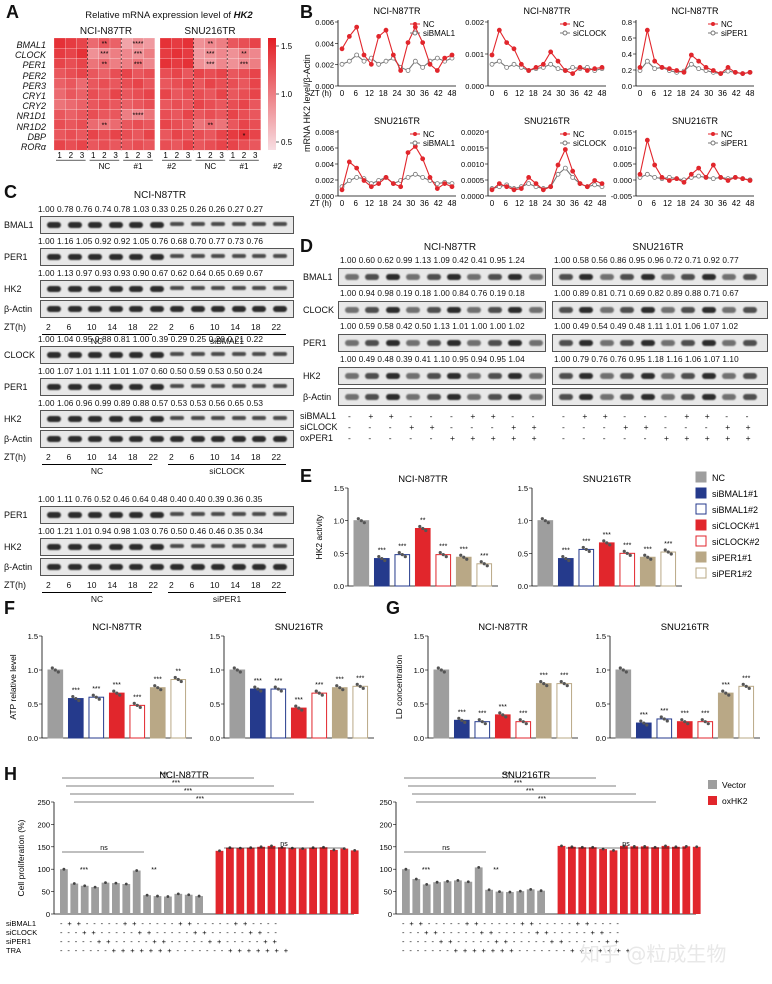  Describe the element at coordinates (503, 627) in the screenshot. I see `bar-chart-title: NCI-N87TR` at that location.